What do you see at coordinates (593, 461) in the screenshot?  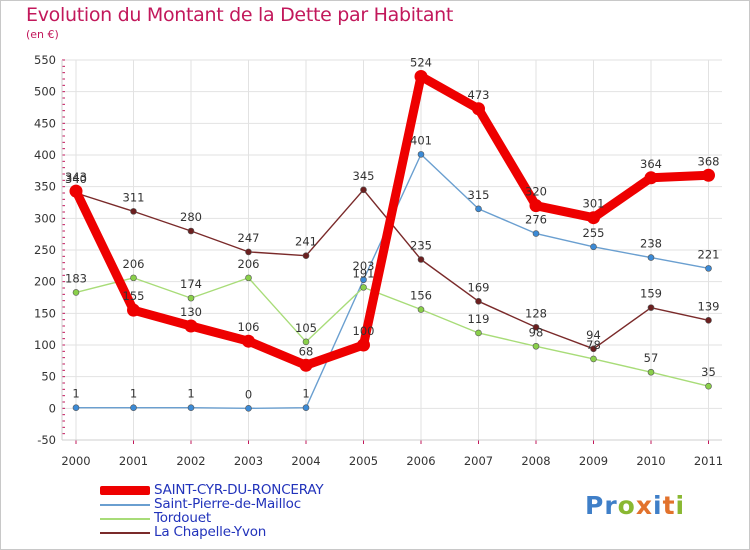 I see `x-tick-label: 2009` at bounding box center [593, 461].